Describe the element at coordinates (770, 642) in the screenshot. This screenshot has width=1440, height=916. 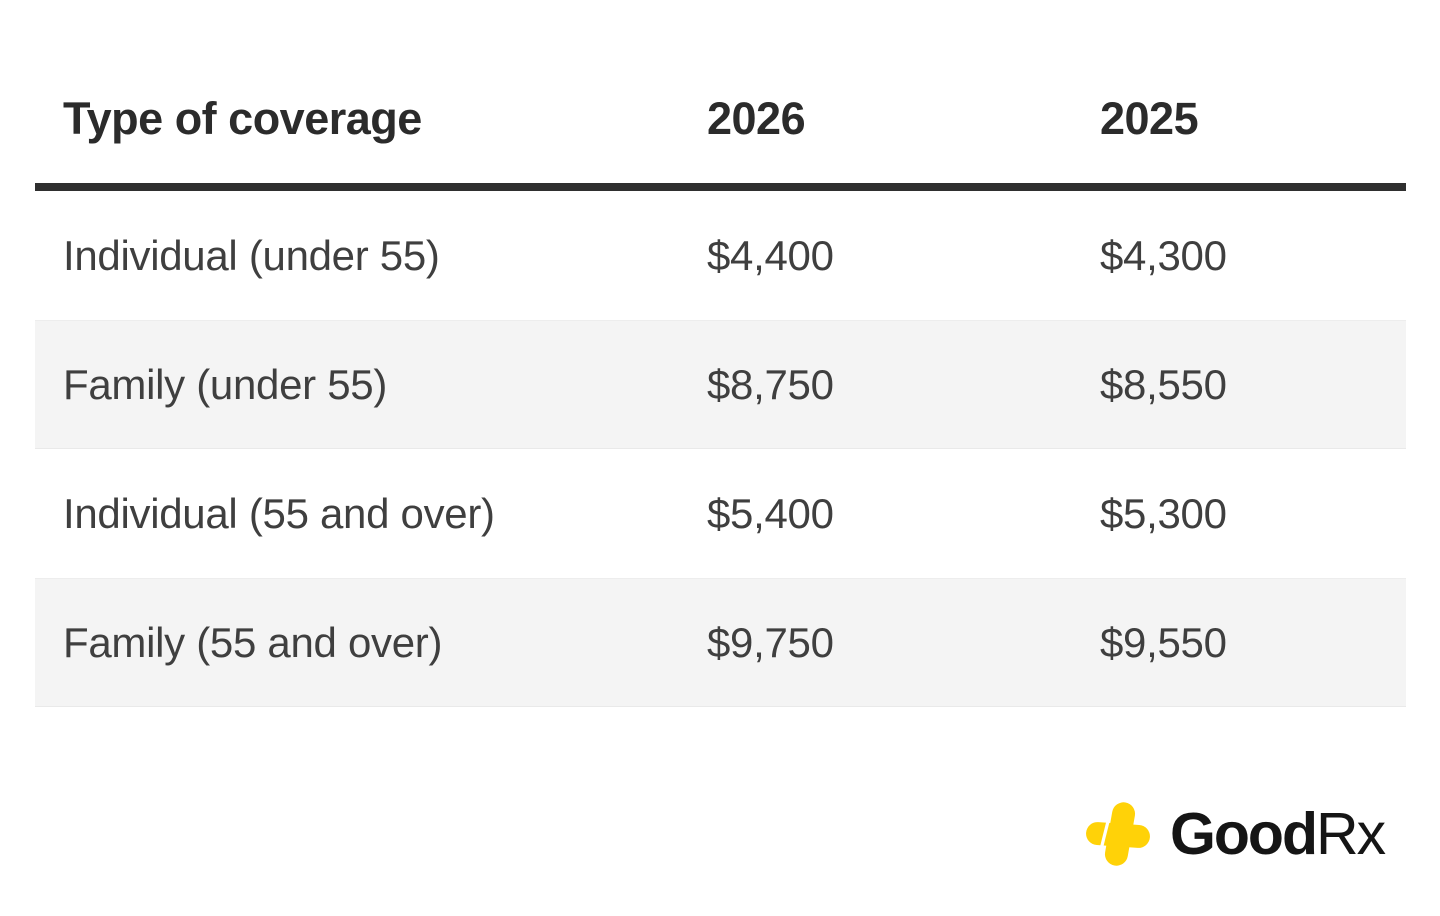
I see `row-value-2026: $9,750` at that location.